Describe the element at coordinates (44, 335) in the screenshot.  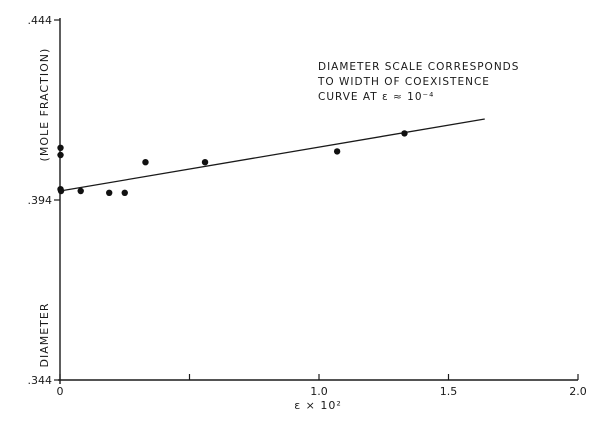
I see `y-axis-label-diameter: DIAMETER` at that location.